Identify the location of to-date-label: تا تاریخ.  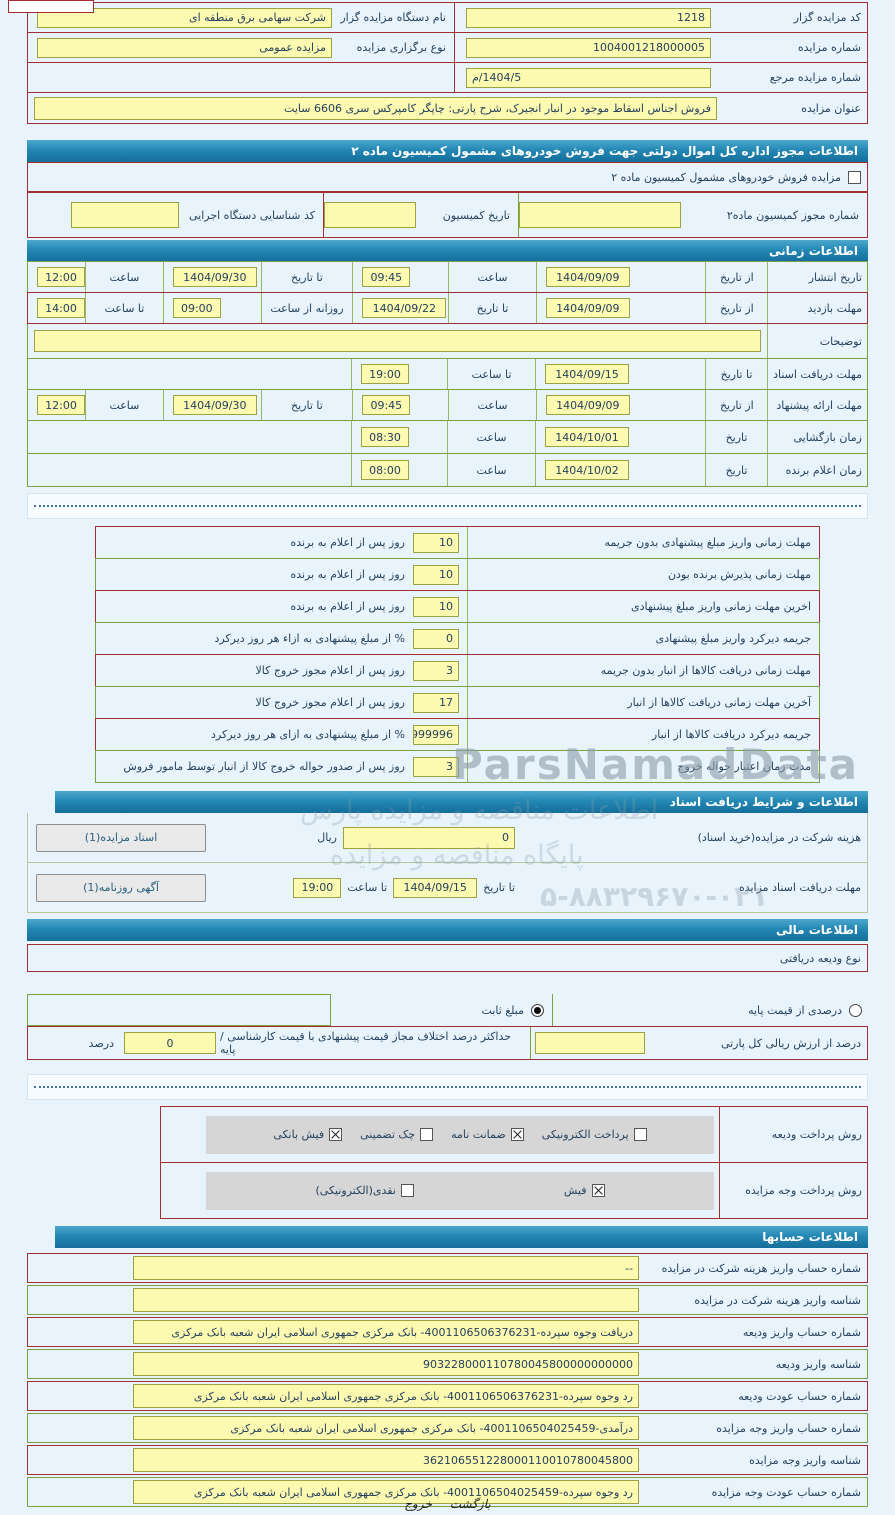
(499, 887).